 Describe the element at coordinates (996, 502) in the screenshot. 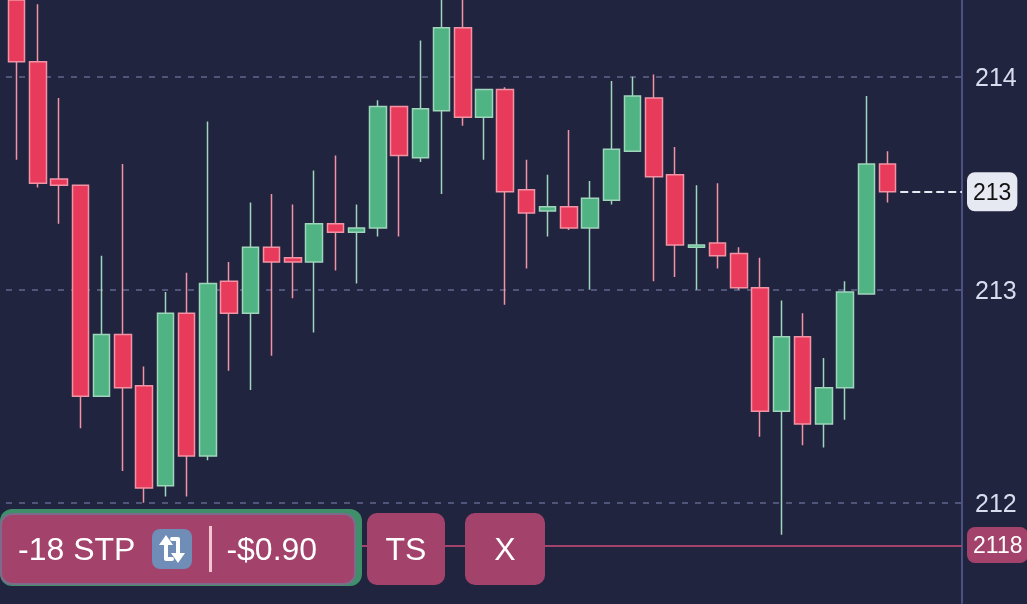

I see `y-tick-label: 212` at that location.